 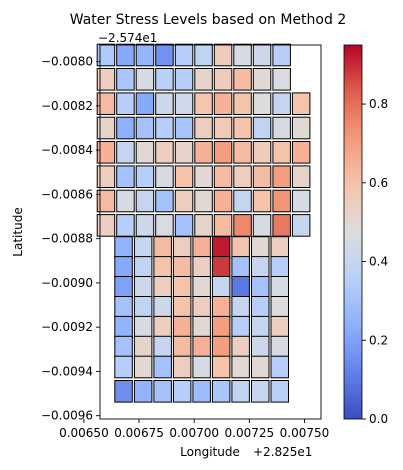 What do you see at coordinates (378, 104) in the screenshot?
I see `colorbar-tick-label: 0.8` at bounding box center [378, 104].